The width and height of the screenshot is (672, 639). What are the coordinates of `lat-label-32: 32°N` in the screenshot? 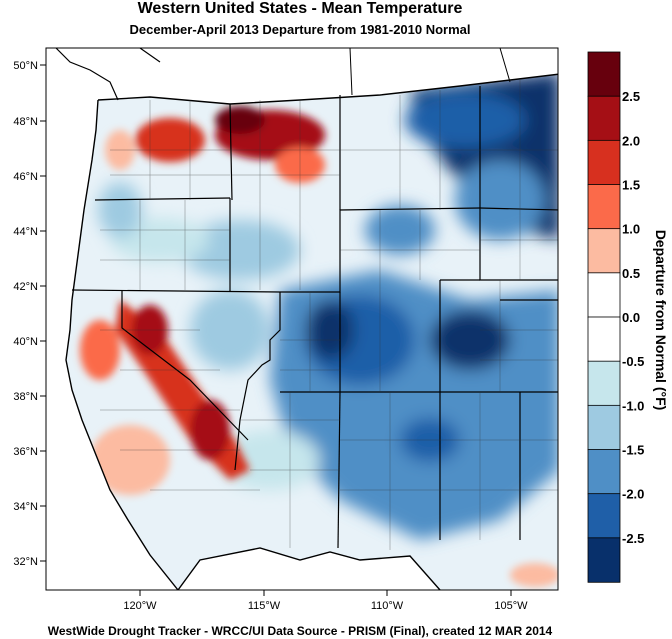 It's located at (25, 562).